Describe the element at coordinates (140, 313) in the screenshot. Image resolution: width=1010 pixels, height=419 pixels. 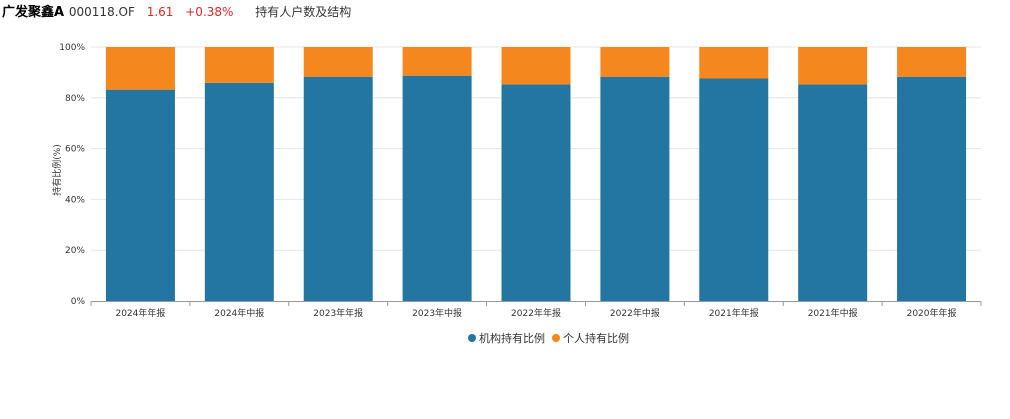
I see `x-tick-label: 2024年年报` at that location.